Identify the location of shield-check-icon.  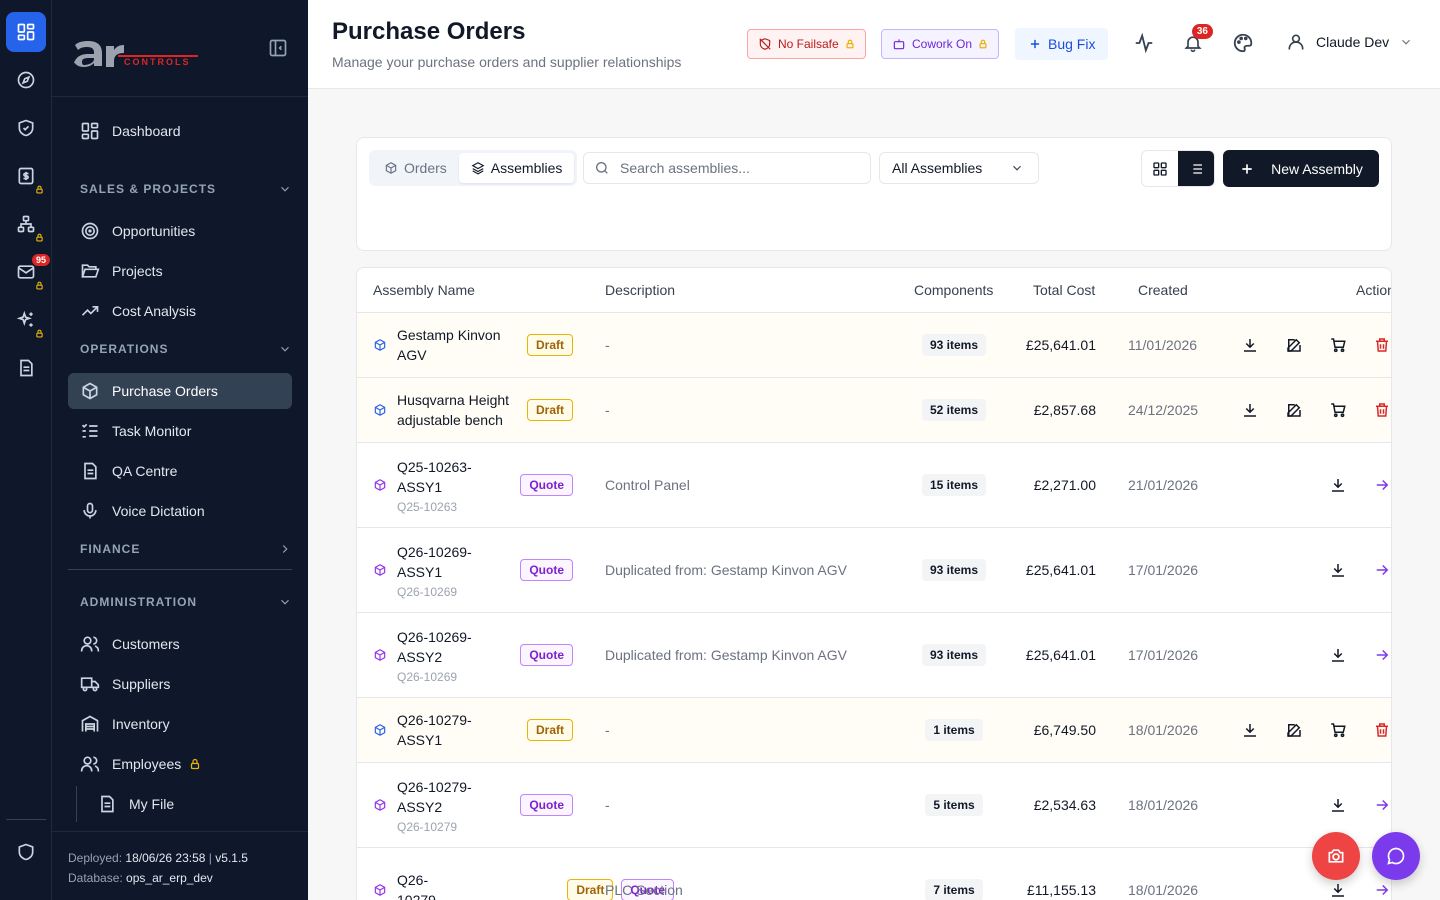
(26, 128).